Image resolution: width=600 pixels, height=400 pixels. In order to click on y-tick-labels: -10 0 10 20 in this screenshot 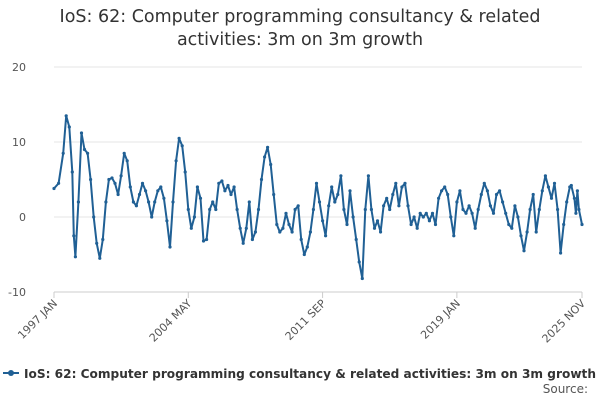, I will do `click(17, 180)`.